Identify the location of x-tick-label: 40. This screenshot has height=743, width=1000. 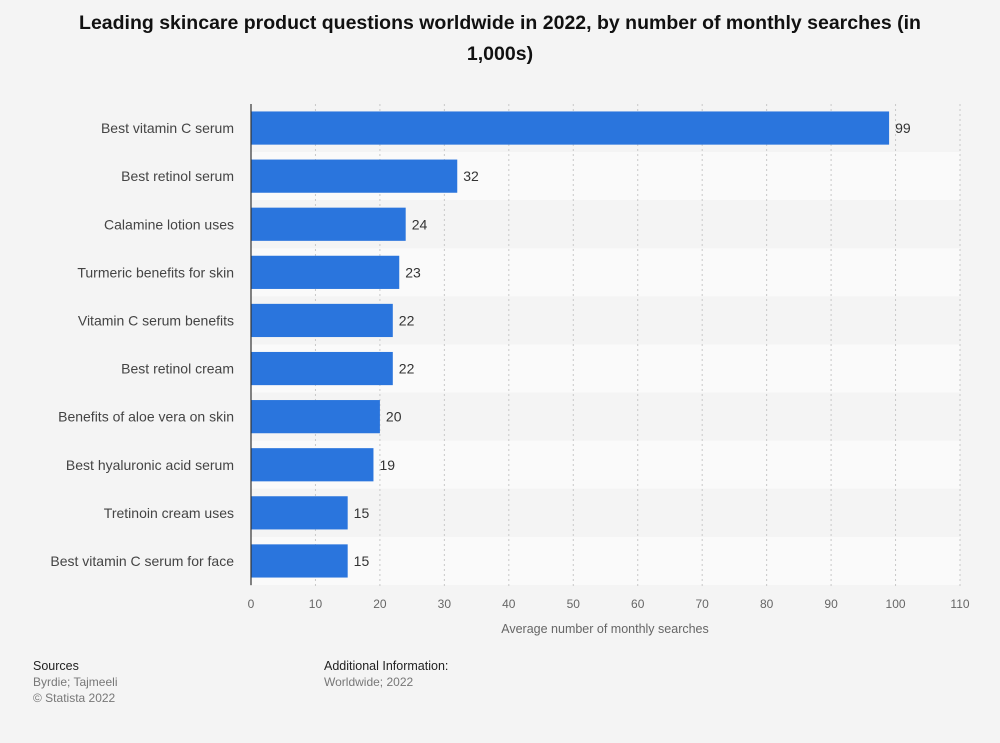
(509, 604).